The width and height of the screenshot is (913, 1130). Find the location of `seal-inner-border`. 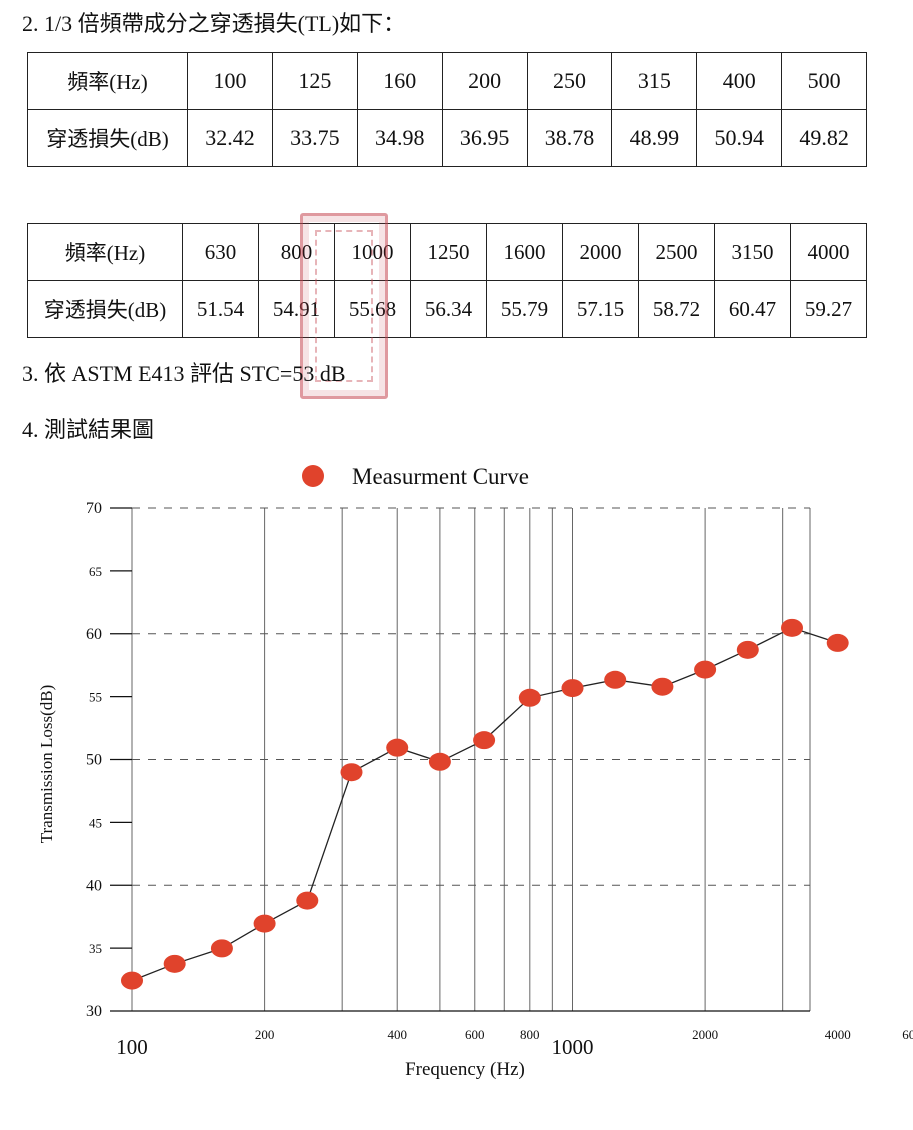

seal-inner-border is located at coordinates (344, 306).